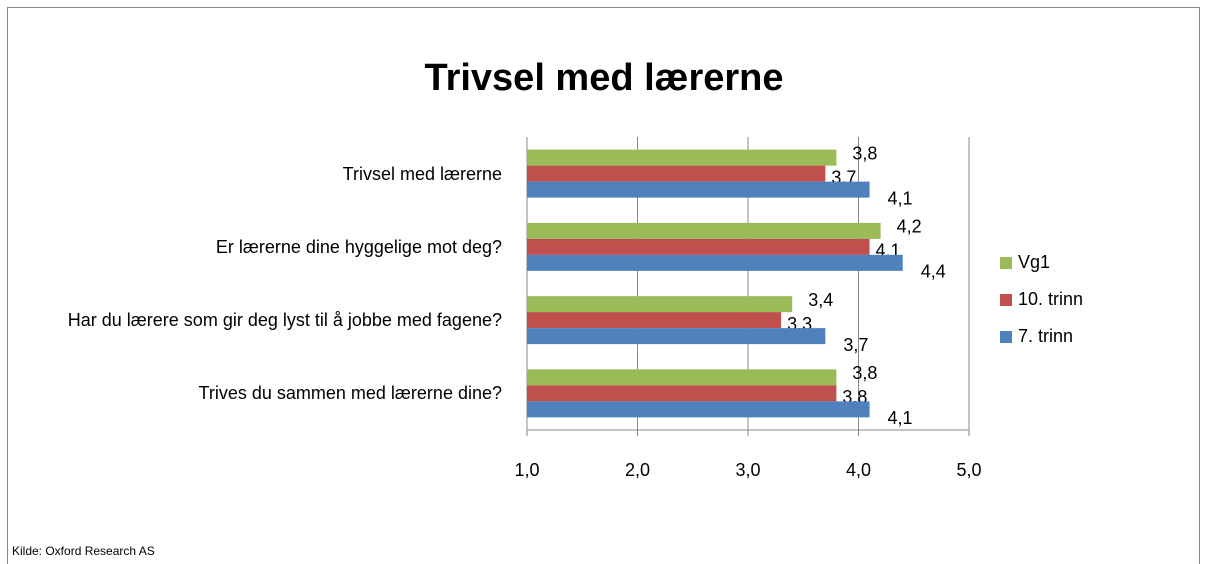 The width and height of the screenshot is (1208, 564). Describe the element at coordinates (820, 300) in the screenshot. I see `data-label: 3,4` at that location.